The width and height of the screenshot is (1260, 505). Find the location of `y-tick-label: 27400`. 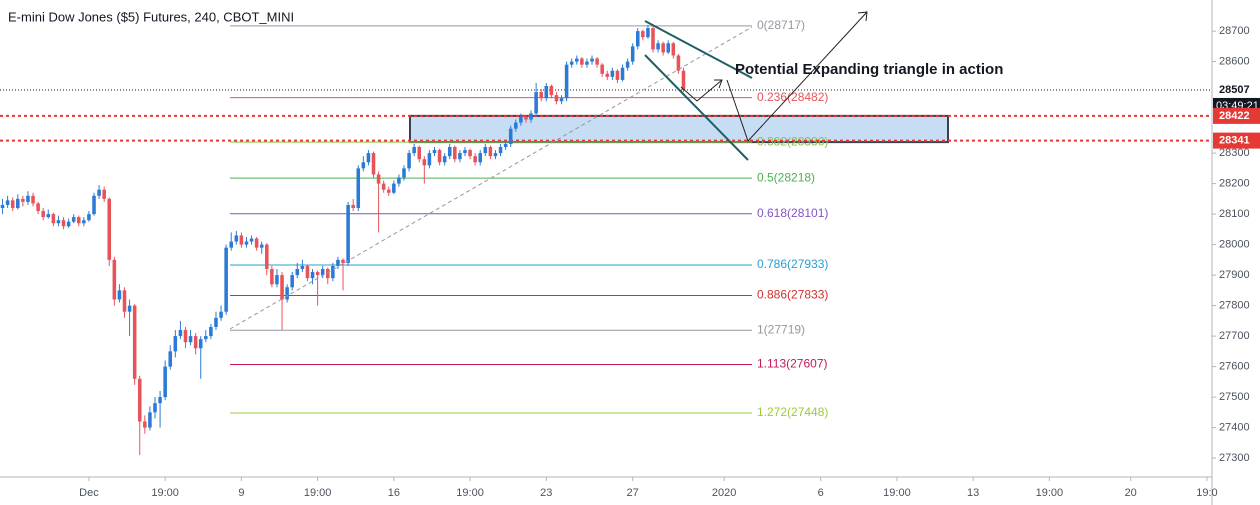

y-tick-label: 27400 is located at coordinates (1234, 427).